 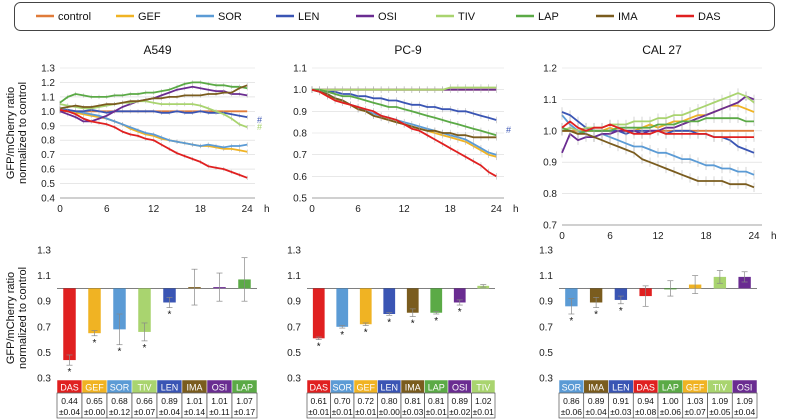 I want to click on chart-title: A549, so click(x=157, y=50).